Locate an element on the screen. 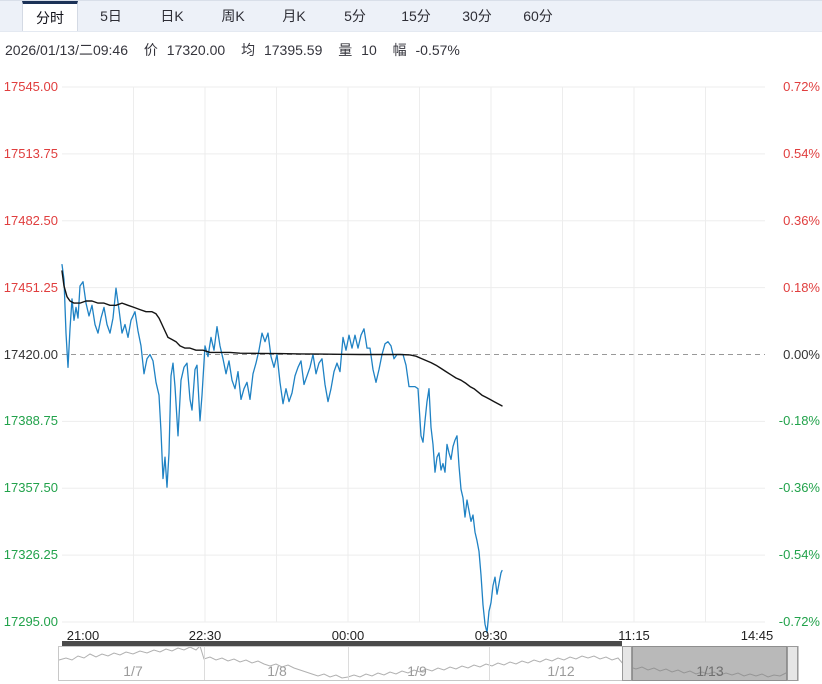 The height and width of the screenshot is (684, 822). volume-value: 10 is located at coordinates (369, 50).